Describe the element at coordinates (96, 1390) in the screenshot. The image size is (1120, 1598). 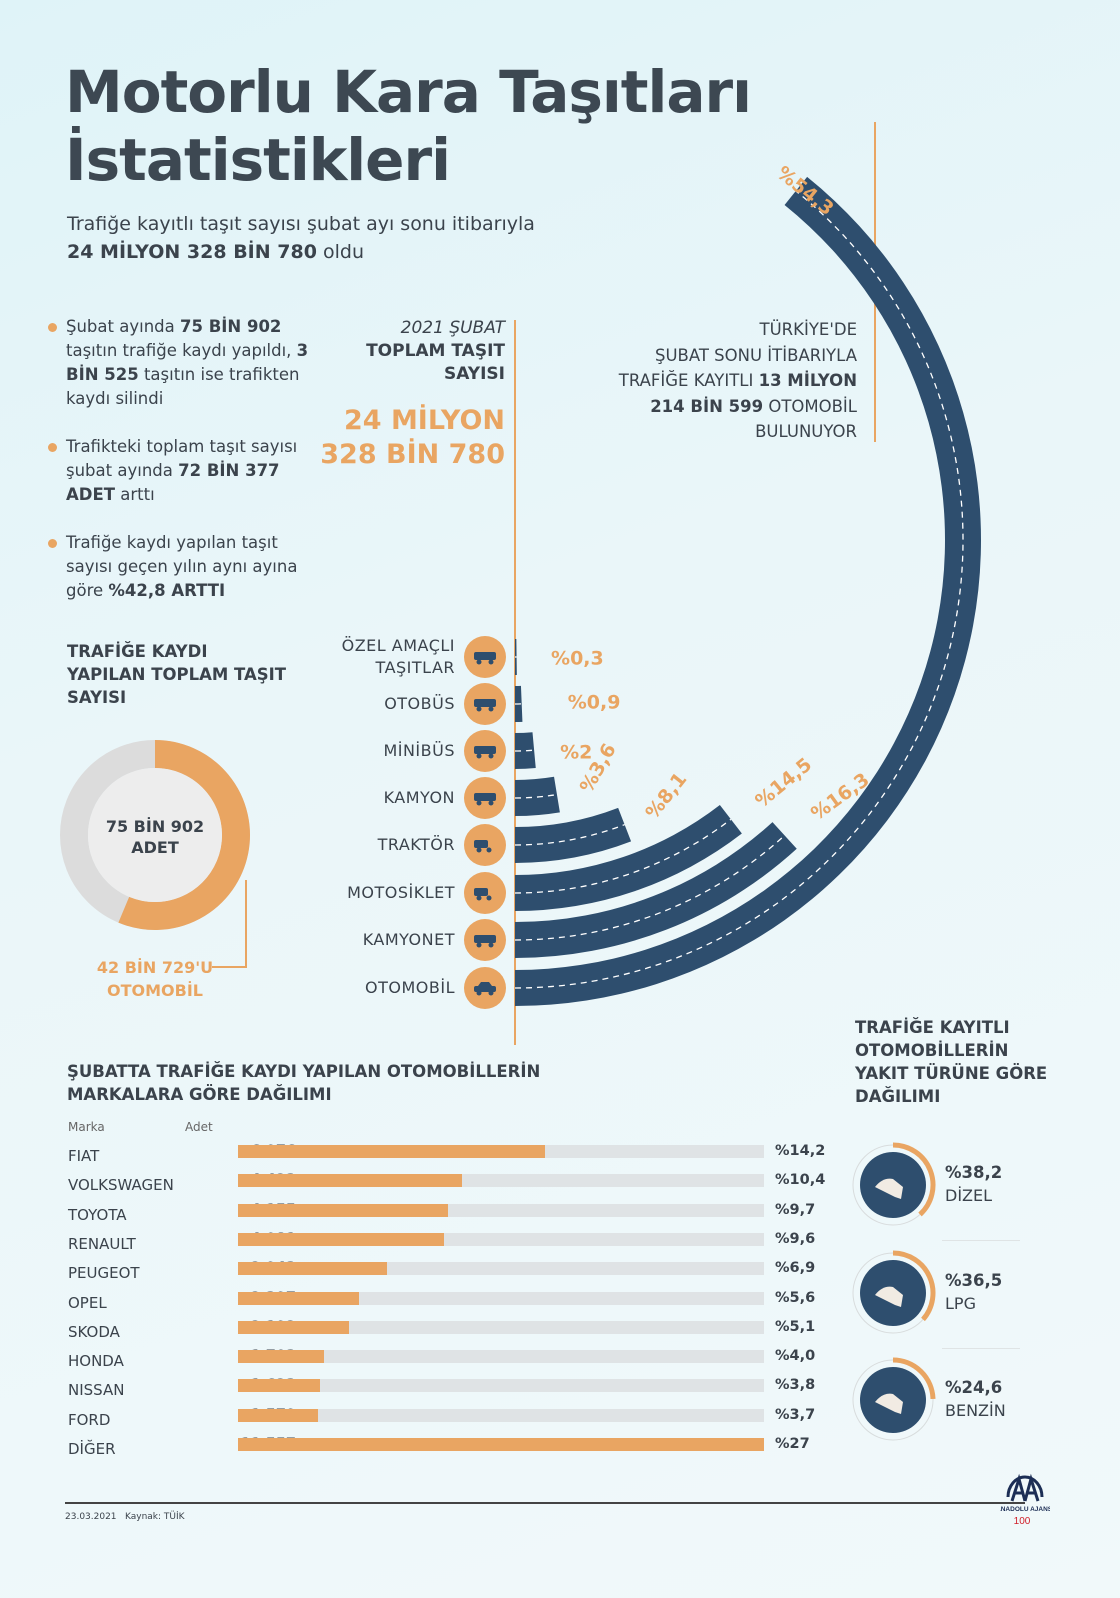
I see `brand-name: NISSAN` at that location.